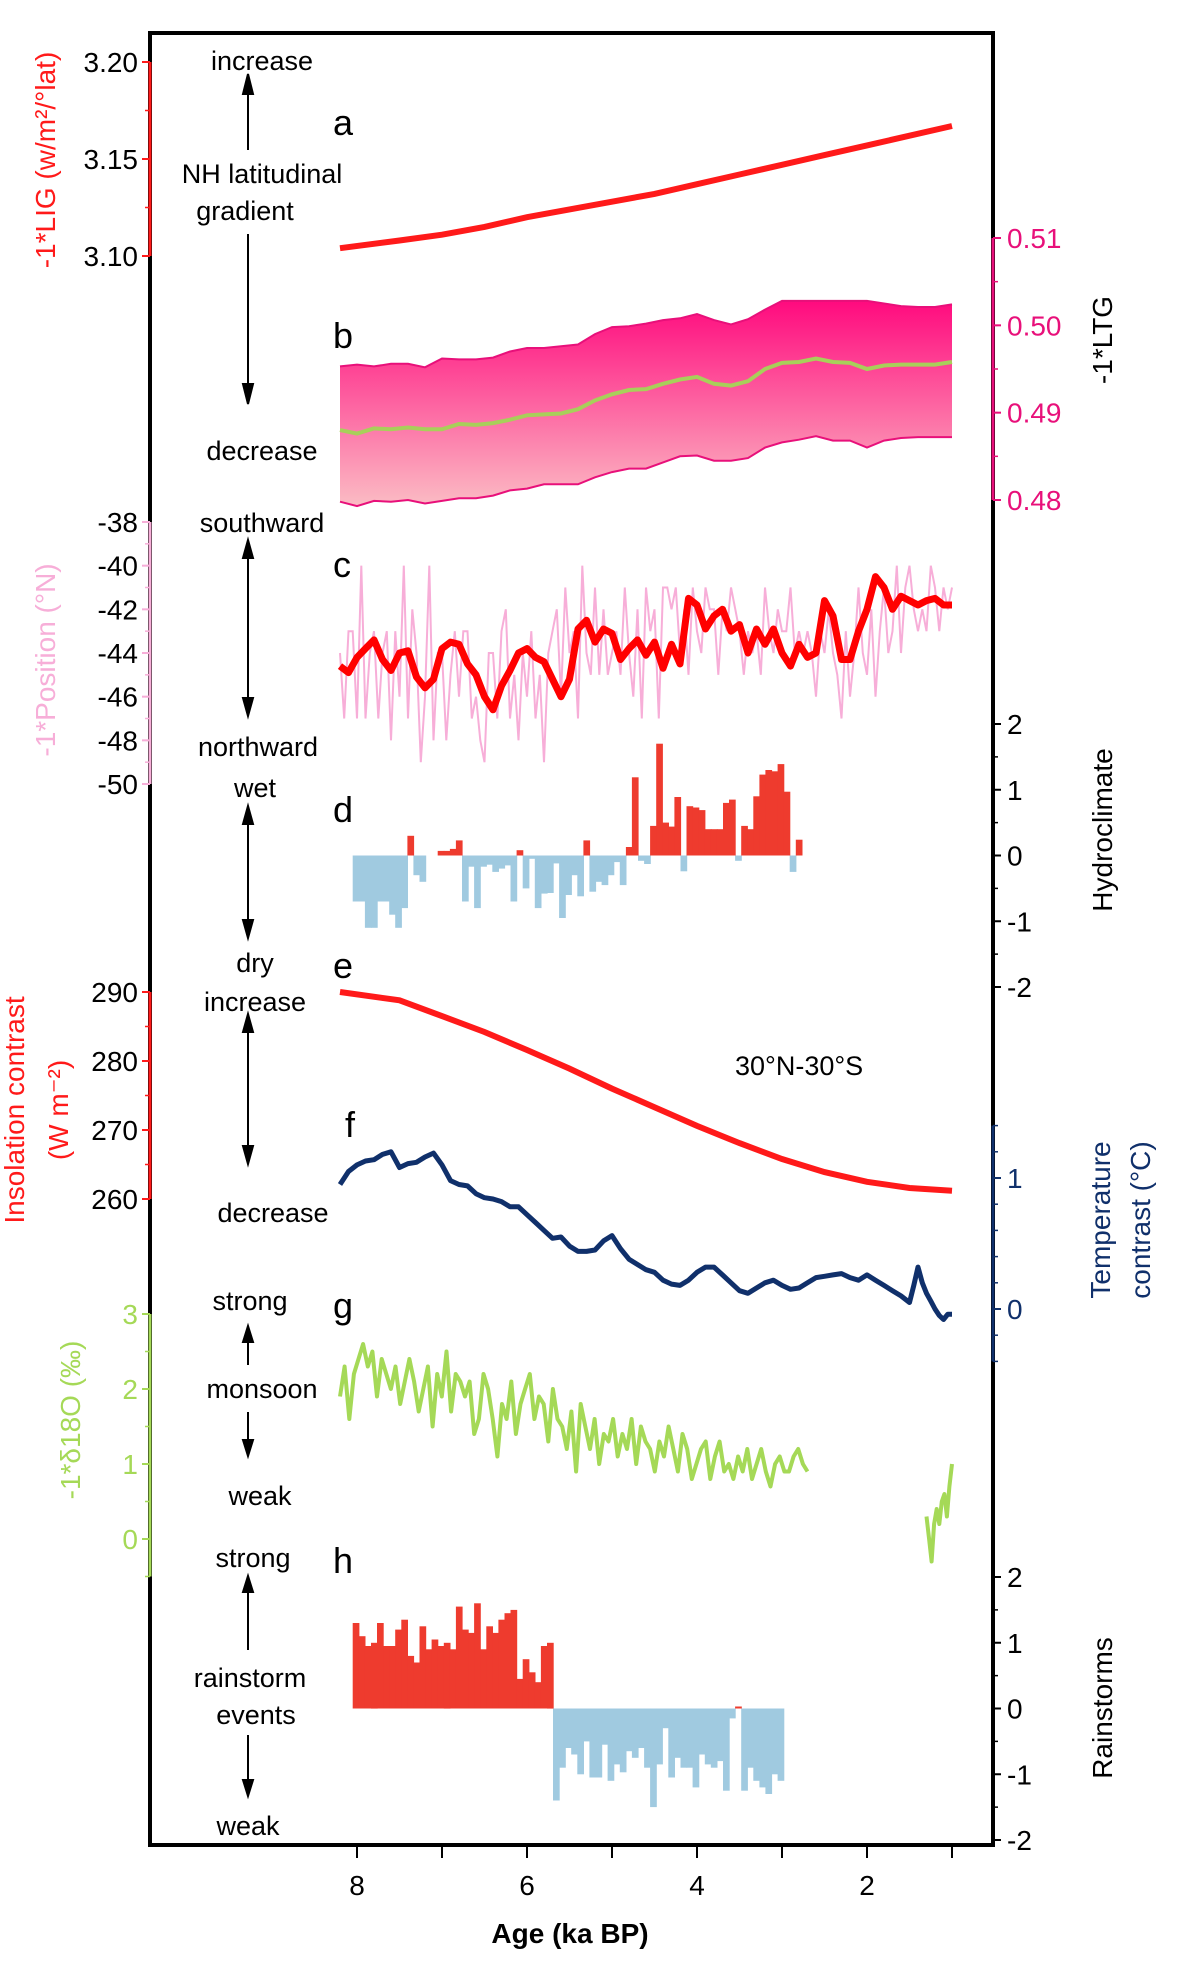  What do you see at coordinates (1015, 856) in the screenshot?
I see `hydroclimate-tick-label: 0` at bounding box center [1015, 856].